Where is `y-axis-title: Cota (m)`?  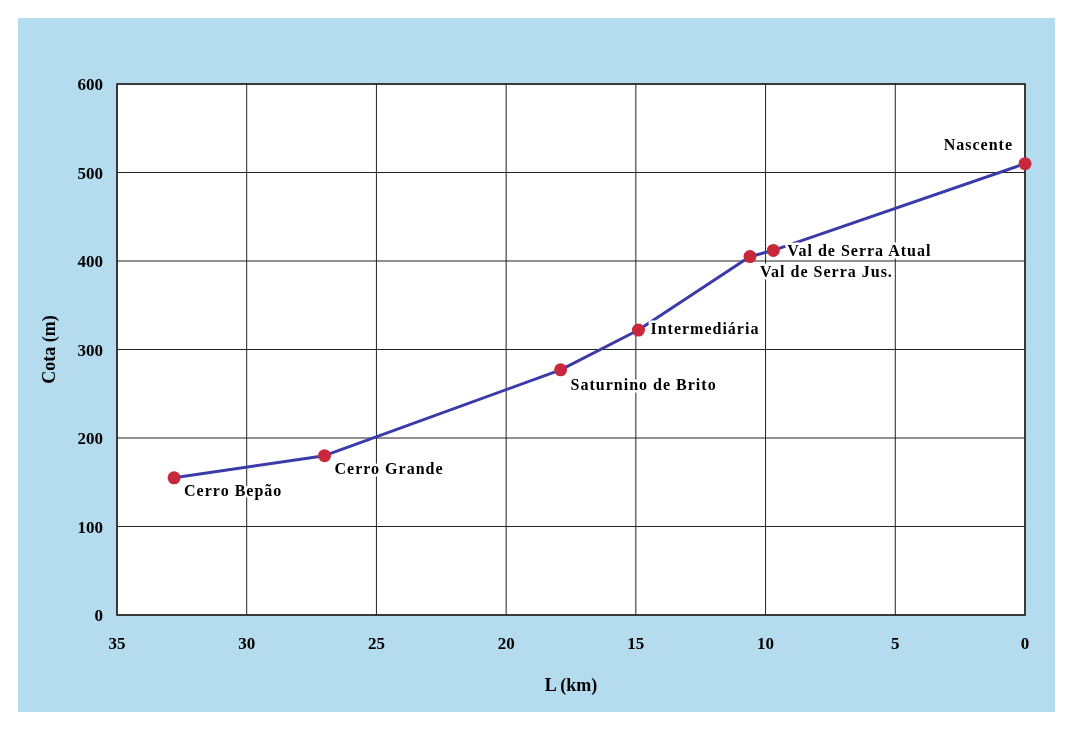
y-axis-title: Cota (m) is located at coordinates (49, 349).